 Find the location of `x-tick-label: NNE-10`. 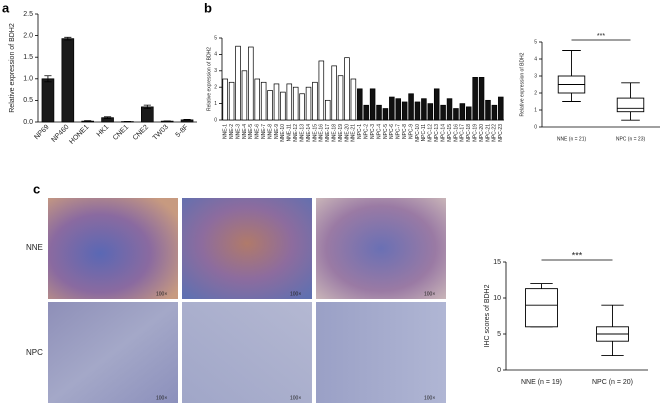

x-tick-label: NNE-10 is located at coordinates (283, 133).